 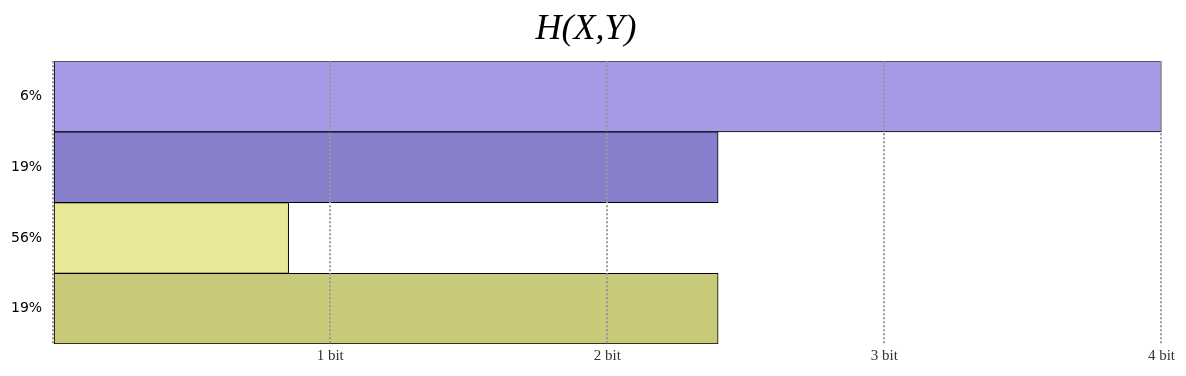 What do you see at coordinates (585, 27) in the screenshot?
I see `chart-title: H(X,Y)` at bounding box center [585, 27].